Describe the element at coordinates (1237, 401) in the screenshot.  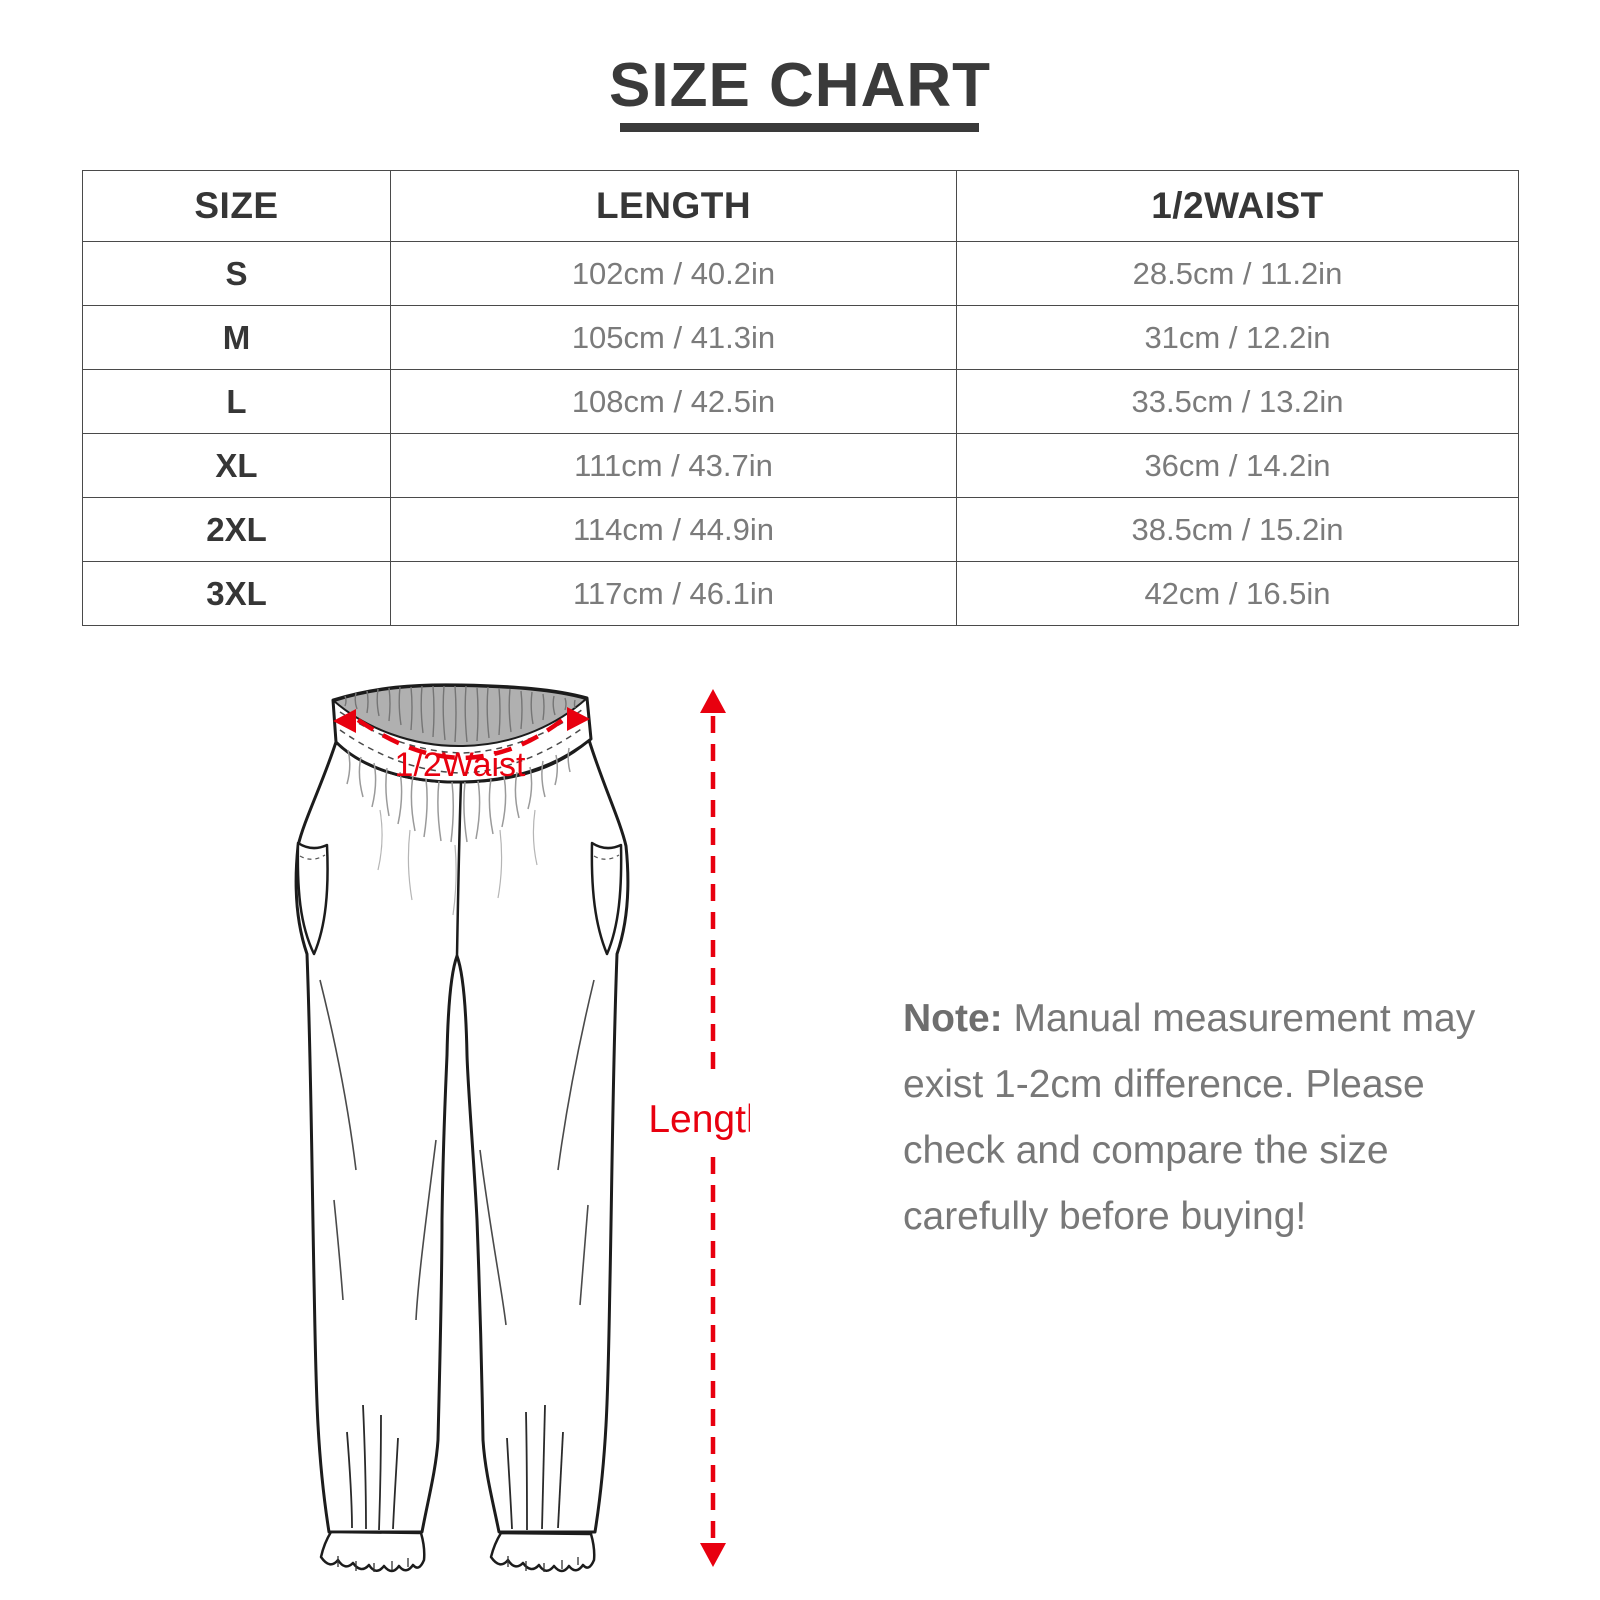
I see `waist-cell: 33.5cm / 13.2in` at that location.